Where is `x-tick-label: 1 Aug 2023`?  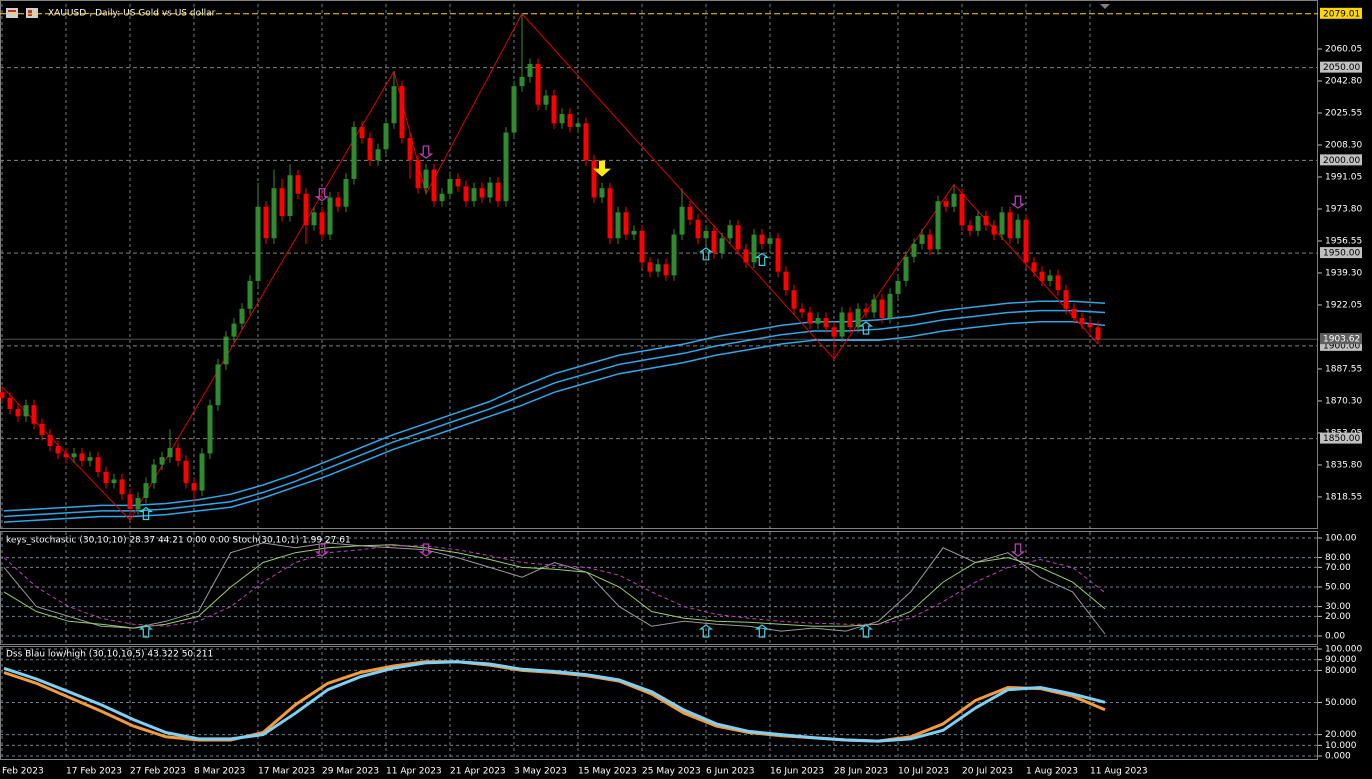 x-tick-label: 1 Aug 2023 is located at coordinates (1052, 772).